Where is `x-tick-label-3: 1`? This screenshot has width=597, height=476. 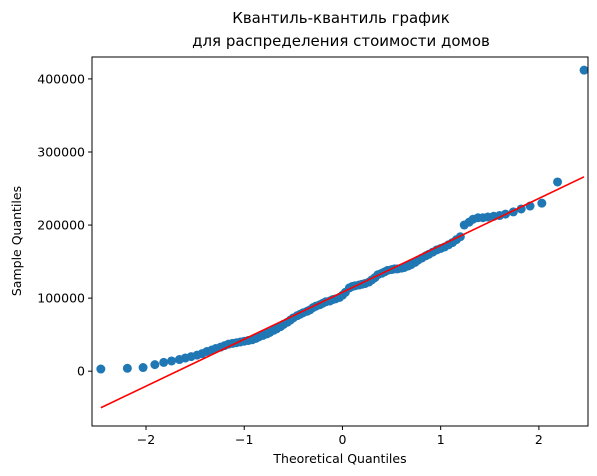
x-tick-label-3: 1 is located at coordinates (441, 439).